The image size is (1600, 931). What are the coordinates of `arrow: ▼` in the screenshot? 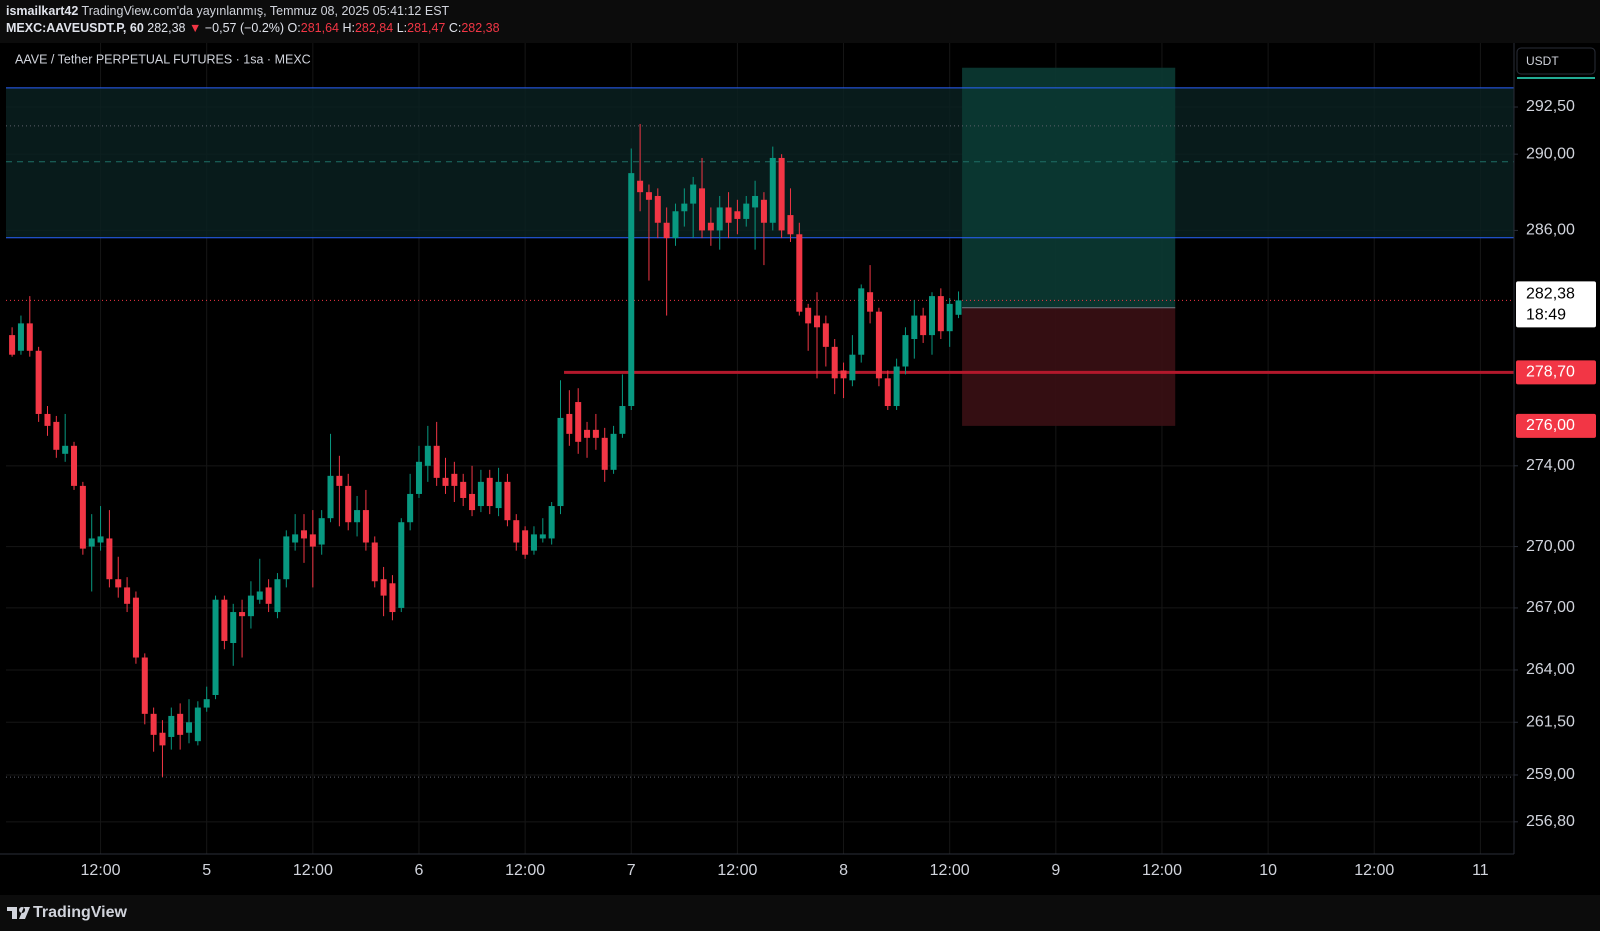 It's located at (195, 28).